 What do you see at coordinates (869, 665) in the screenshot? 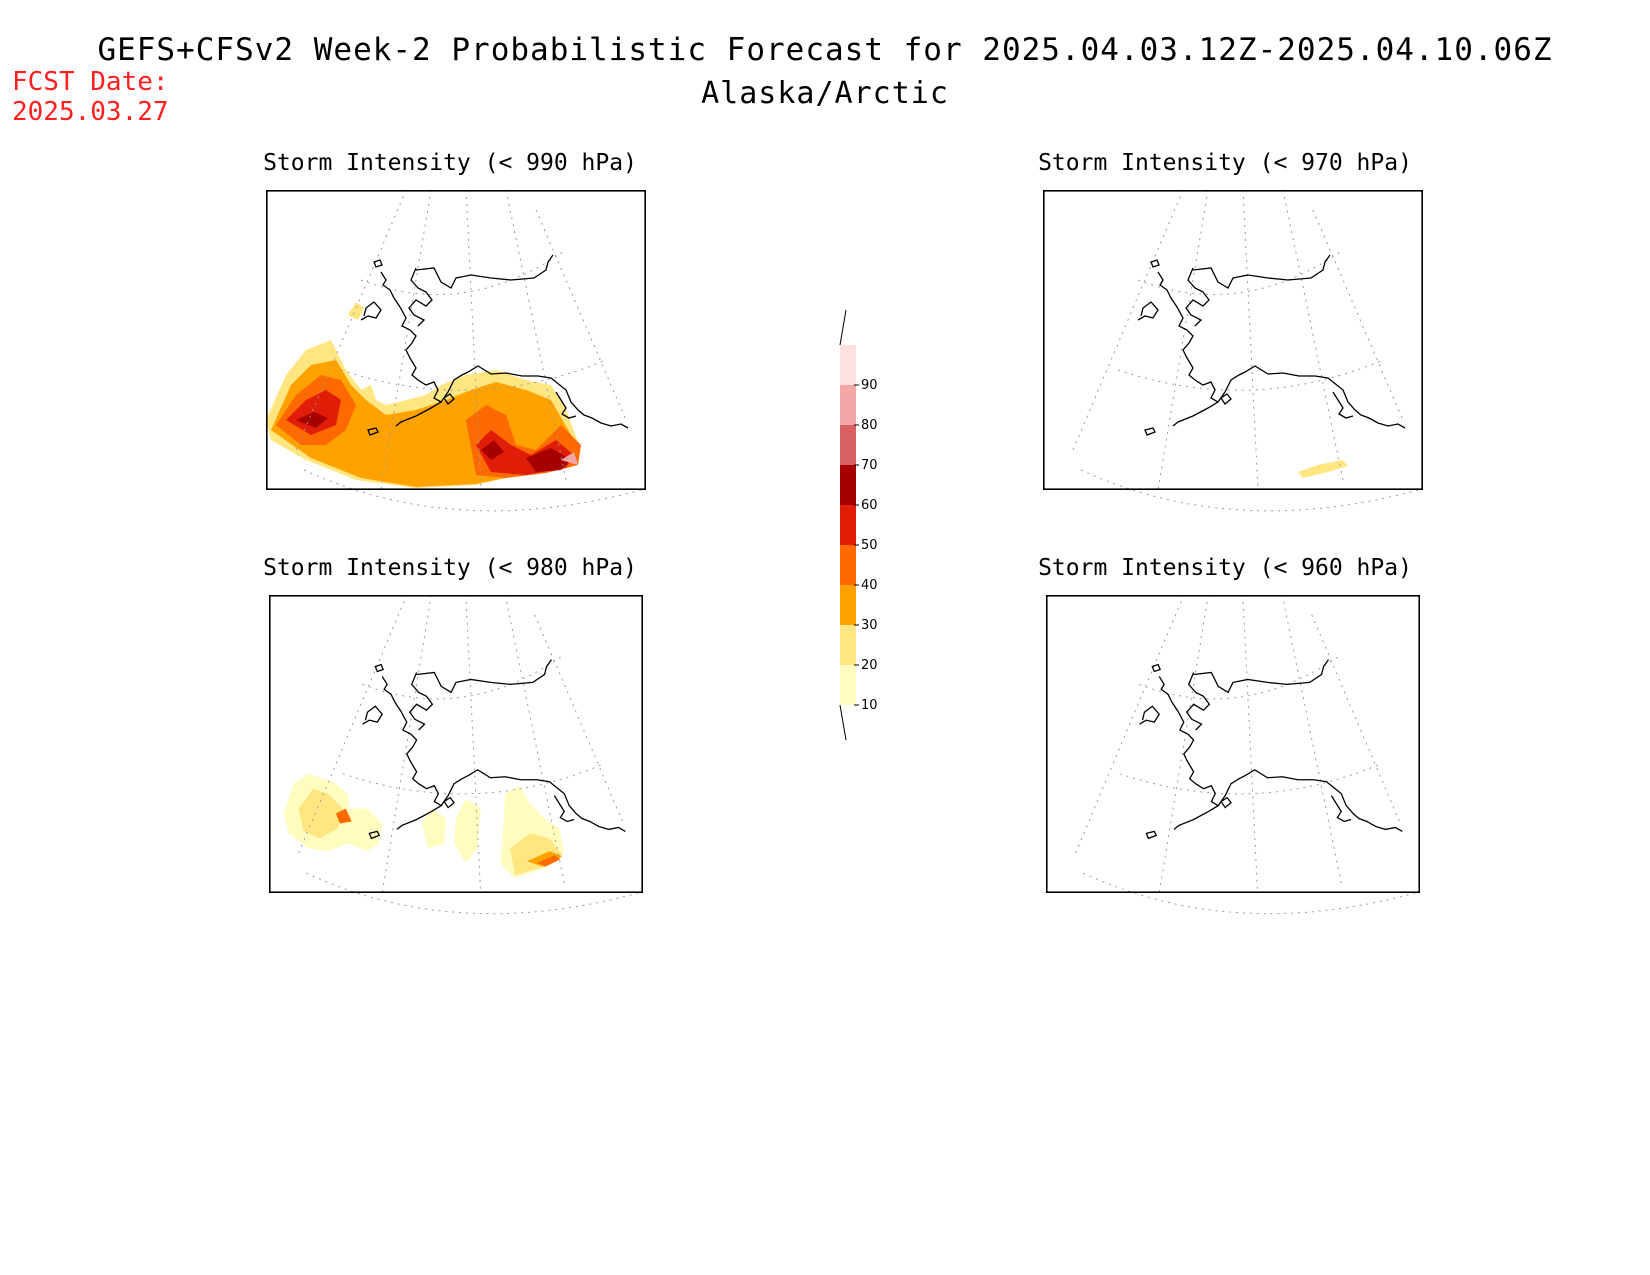
I see `colorbar-tick-label: 20` at bounding box center [869, 665].